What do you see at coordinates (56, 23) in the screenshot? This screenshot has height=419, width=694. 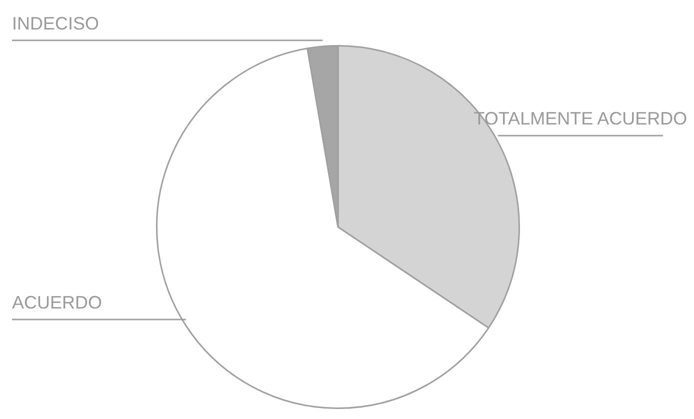 I see `slice-label: INDECISO` at bounding box center [56, 23].